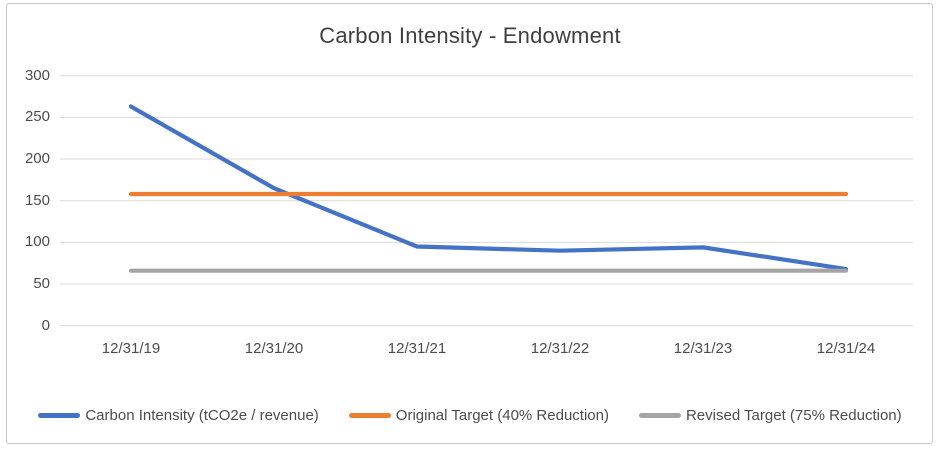 The image size is (940, 454). Describe the element at coordinates (502, 415) in the screenshot. I see `legend-label: Original Target (40% Reduction)` at that location.